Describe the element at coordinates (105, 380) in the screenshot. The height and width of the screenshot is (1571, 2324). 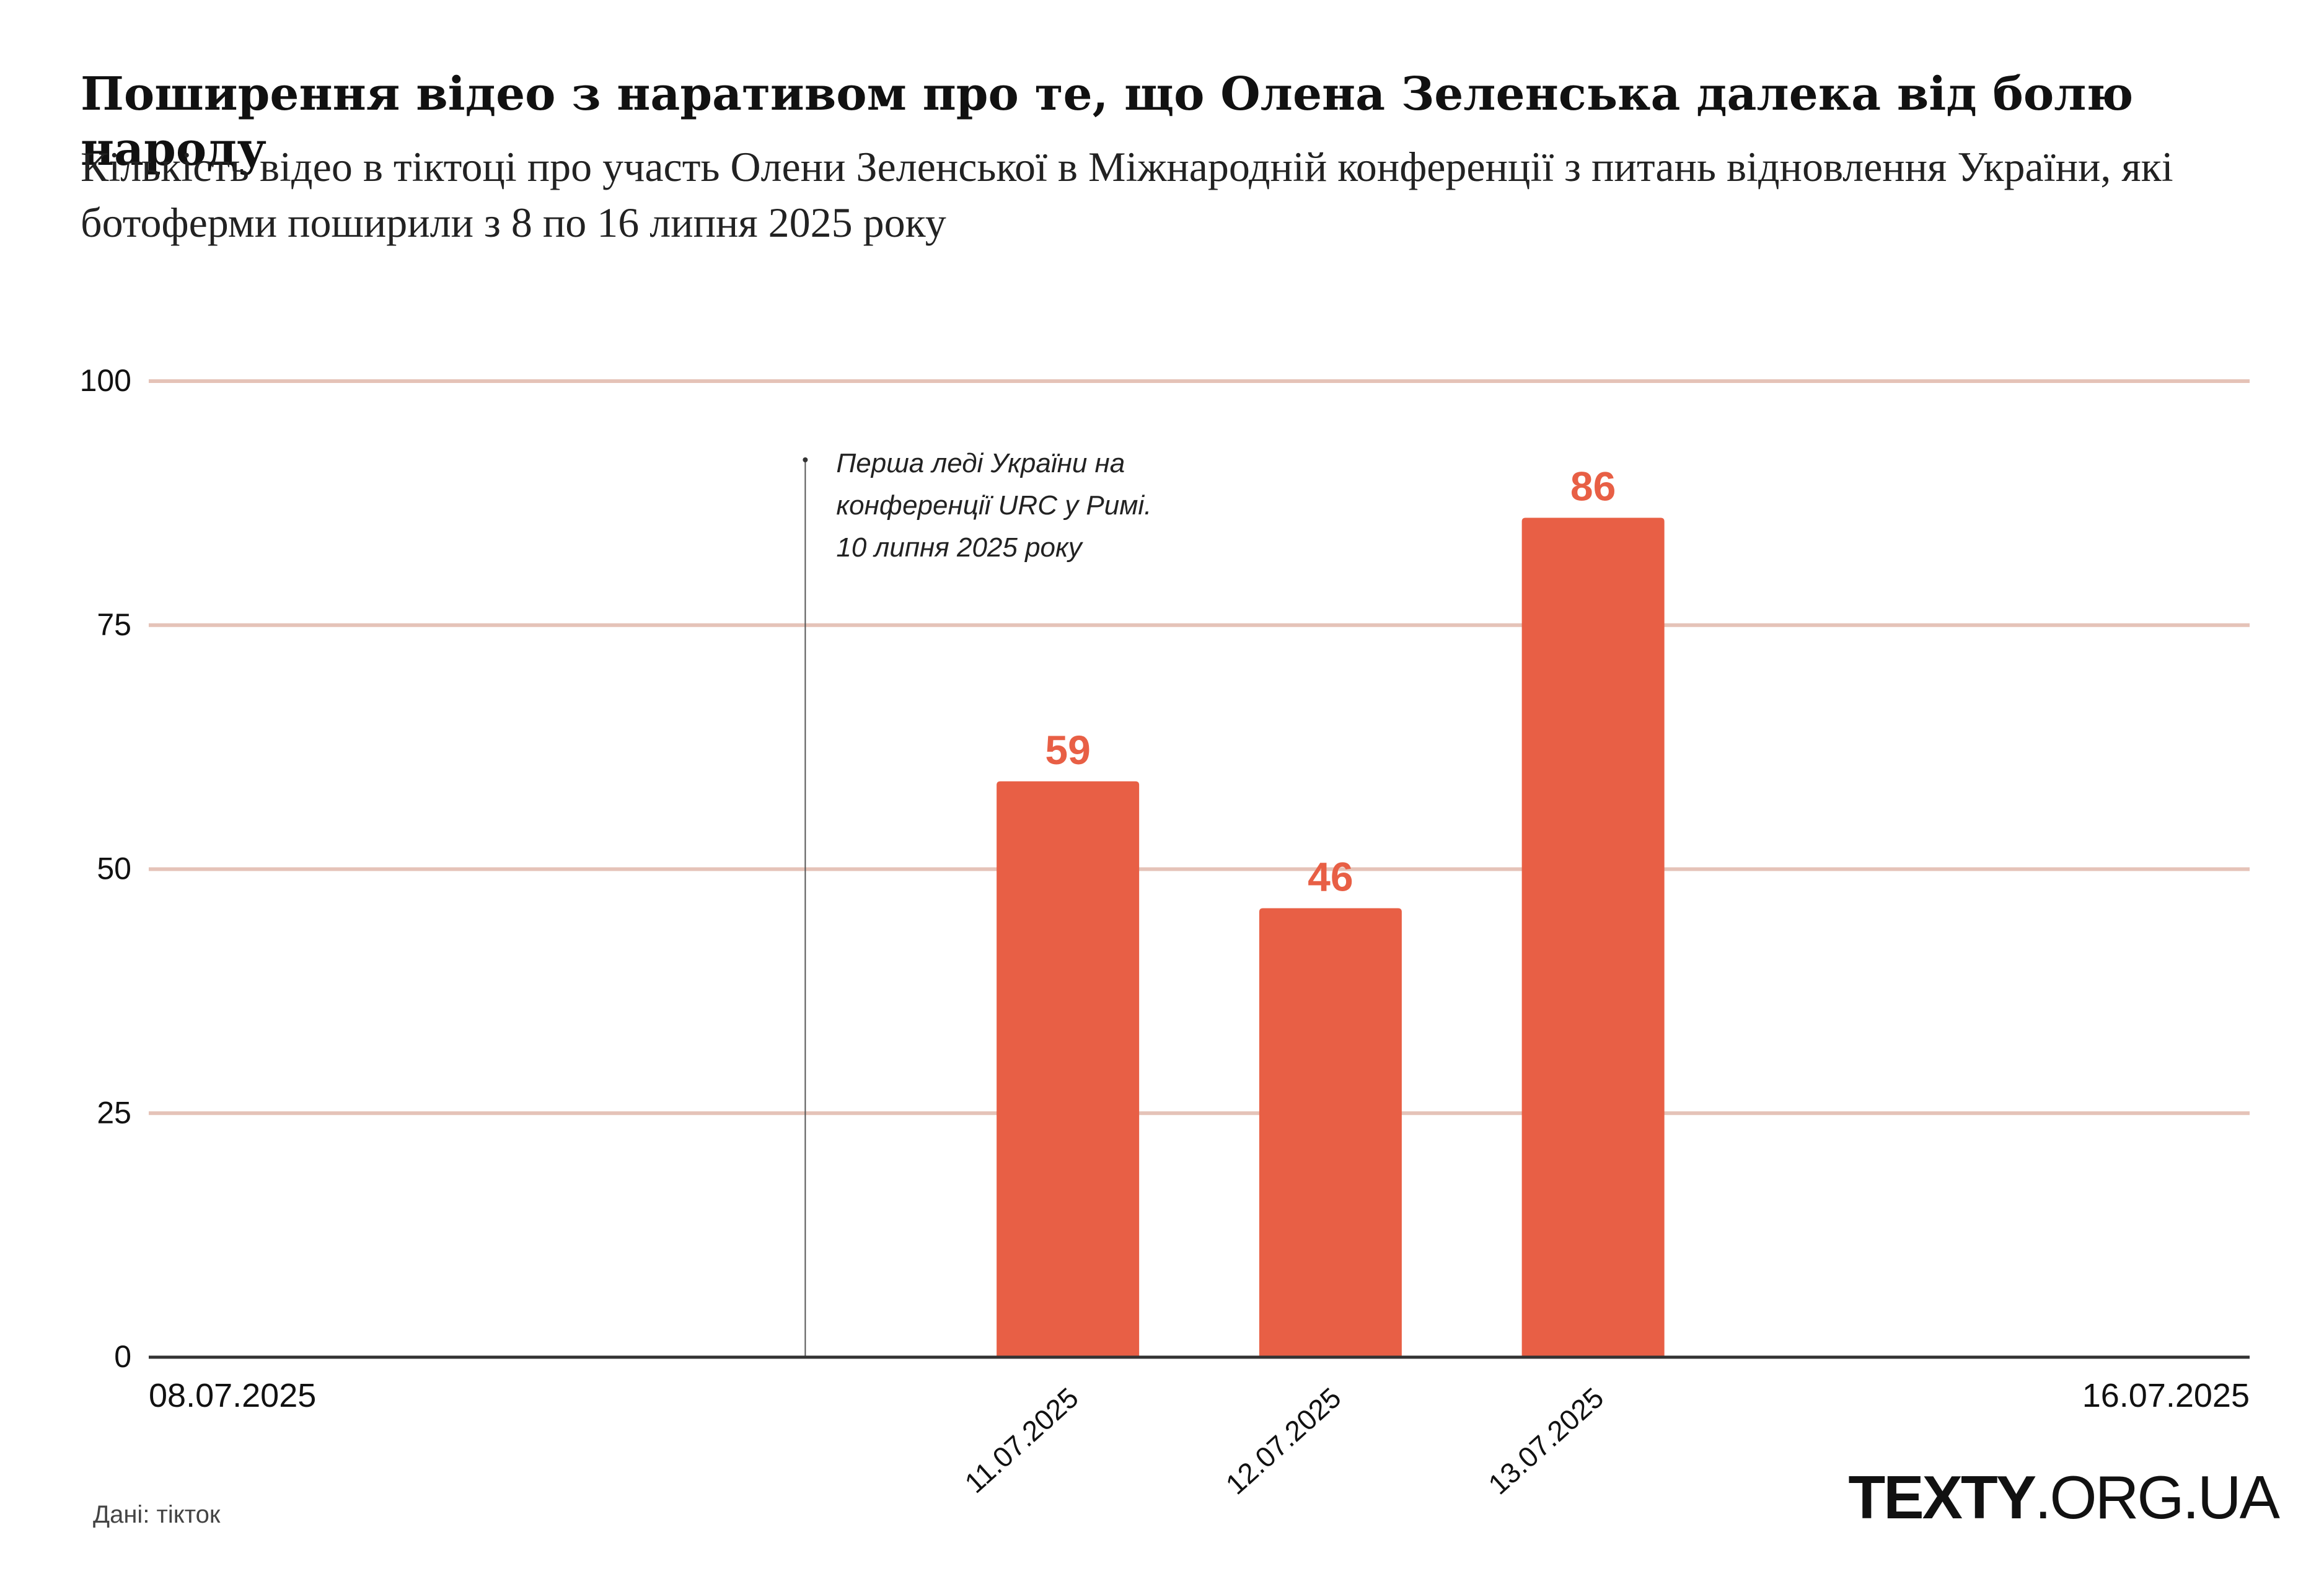
I see `y-tick-label-100: 100` at that location.